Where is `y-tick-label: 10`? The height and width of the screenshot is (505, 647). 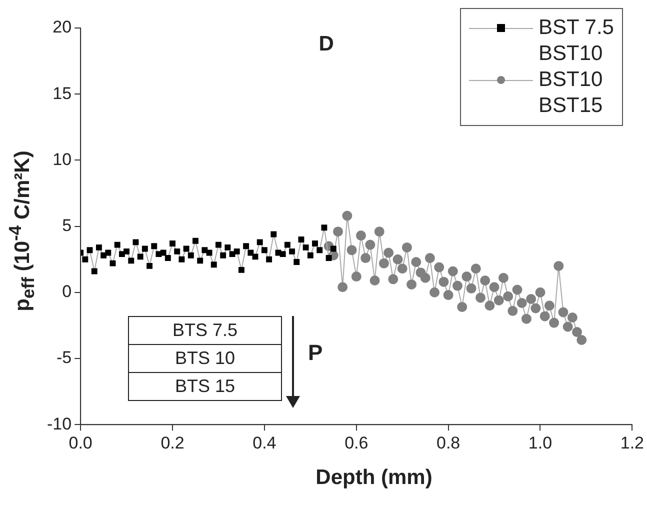
y-tick-label: 10 is located at coordinates (62, 159).